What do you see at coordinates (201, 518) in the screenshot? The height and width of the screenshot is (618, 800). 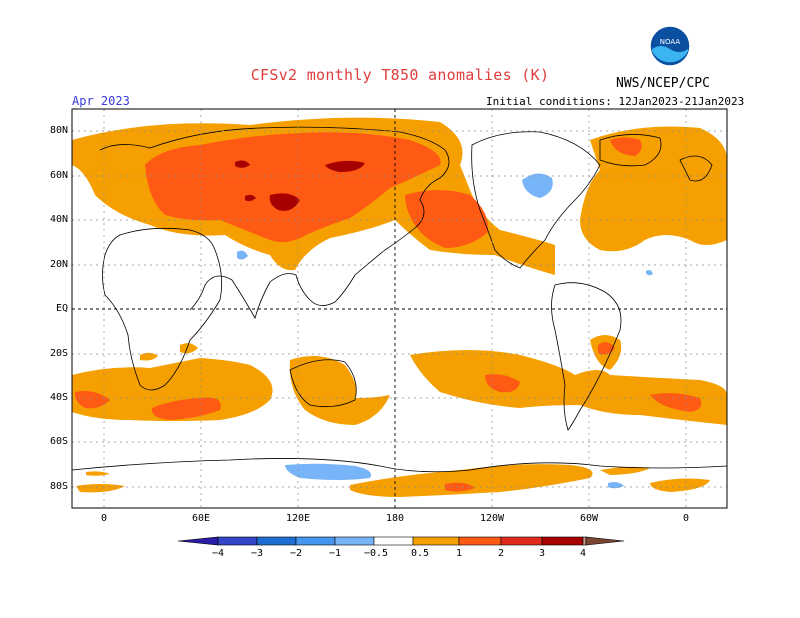 I see `lon-label: 60E` at bounding box center [201, 518].